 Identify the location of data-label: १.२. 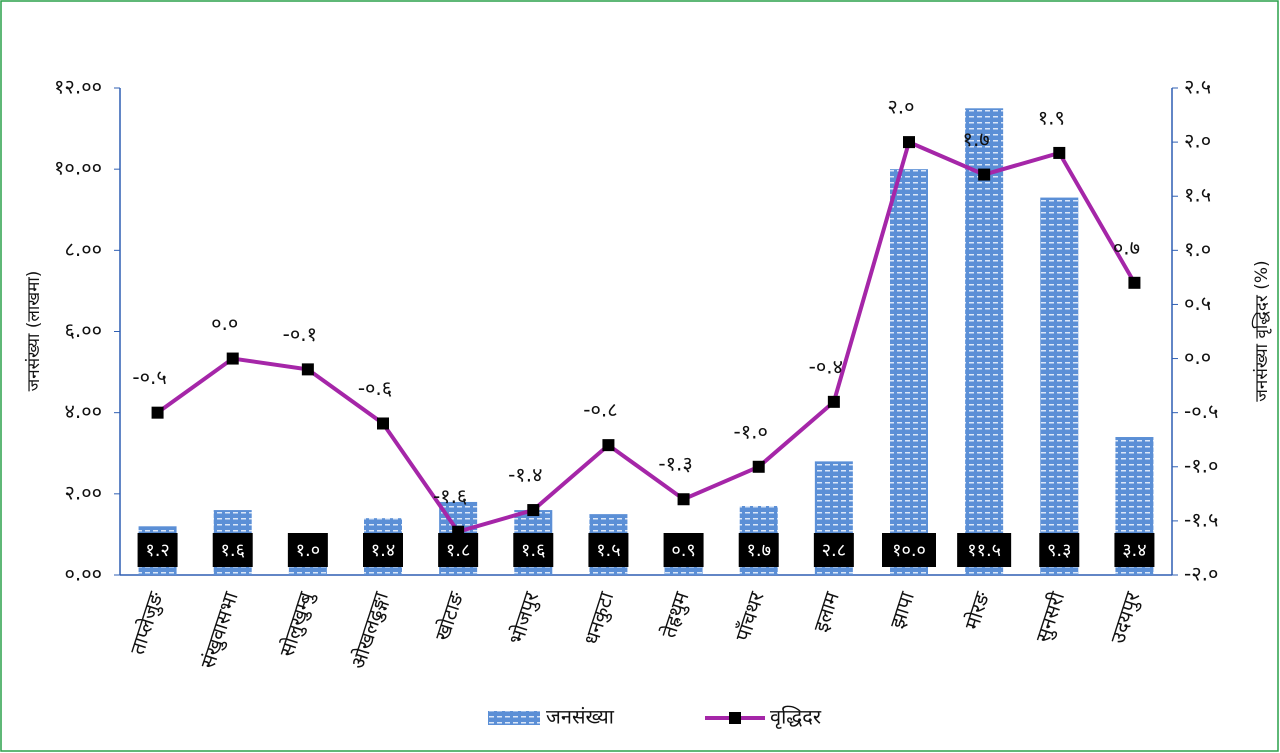
(157, 550).